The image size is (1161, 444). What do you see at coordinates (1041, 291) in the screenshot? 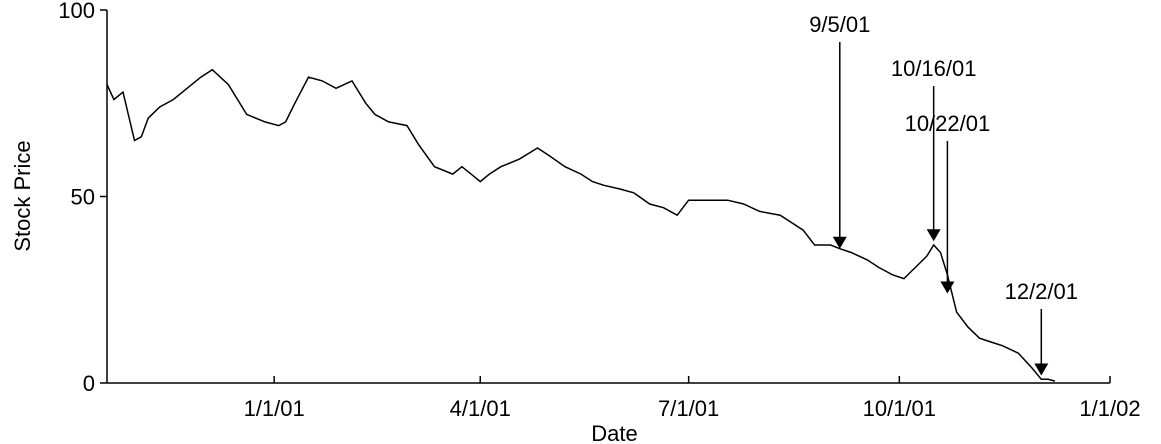
I see `annotation-label: 12/2/01` at bounding box center [1041, 291].